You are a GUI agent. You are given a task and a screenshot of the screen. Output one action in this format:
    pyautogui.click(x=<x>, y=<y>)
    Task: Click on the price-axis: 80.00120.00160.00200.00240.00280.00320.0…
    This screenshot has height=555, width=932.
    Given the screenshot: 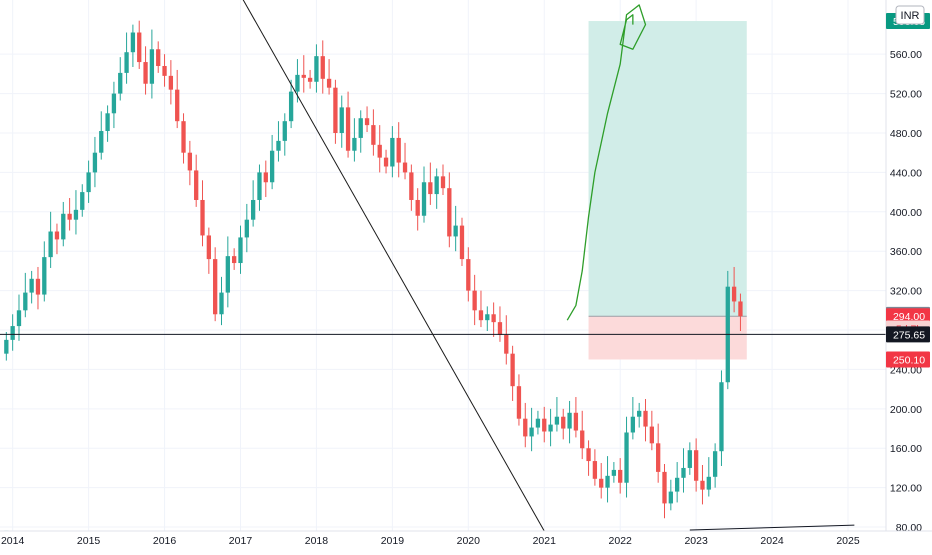 What is the action you would take?
    pyautogui.click(x=909, y=267)
    